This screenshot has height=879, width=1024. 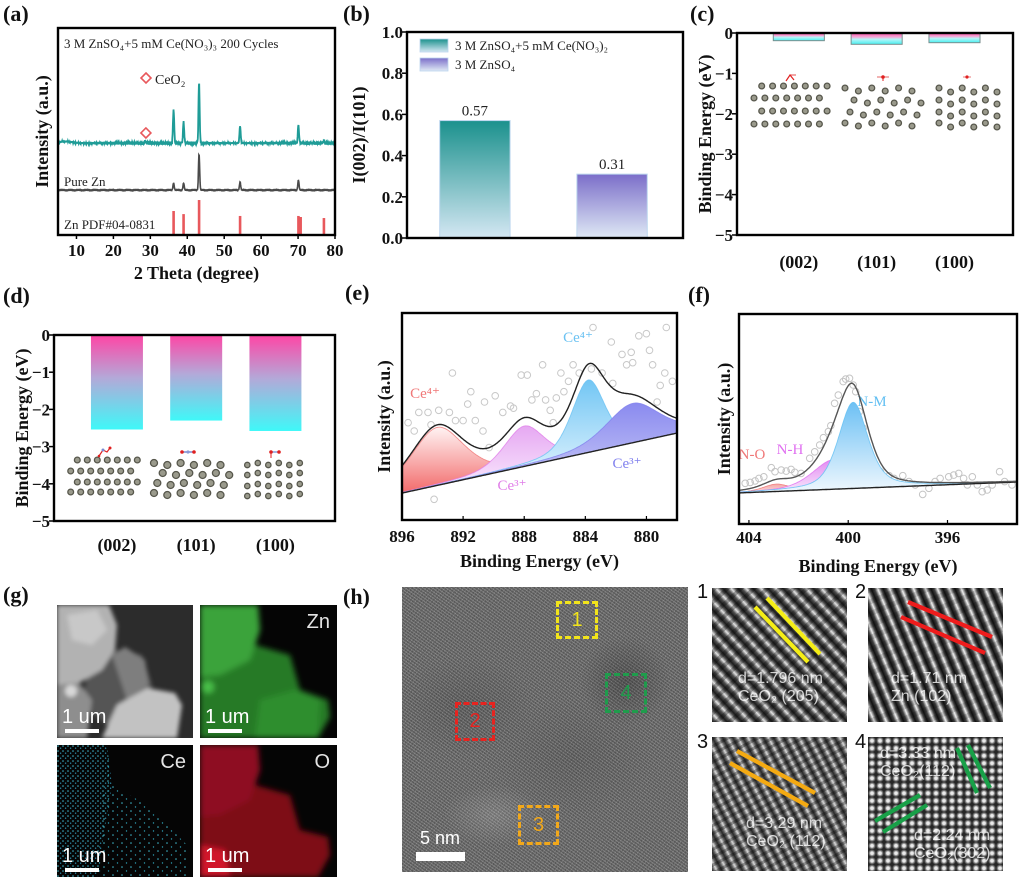 What do you see at coordinates (702, 13) in the screenshot?
I see `panel-label-c: (c)` at bounding box center [702, 13].